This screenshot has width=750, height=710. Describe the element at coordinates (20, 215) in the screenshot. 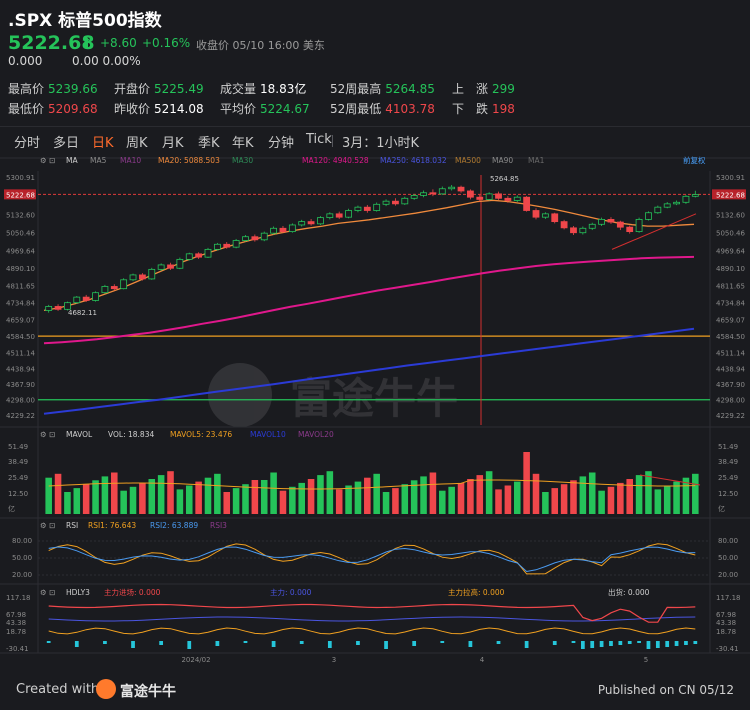

I see `price-axis-label: 5132.60` at that location.